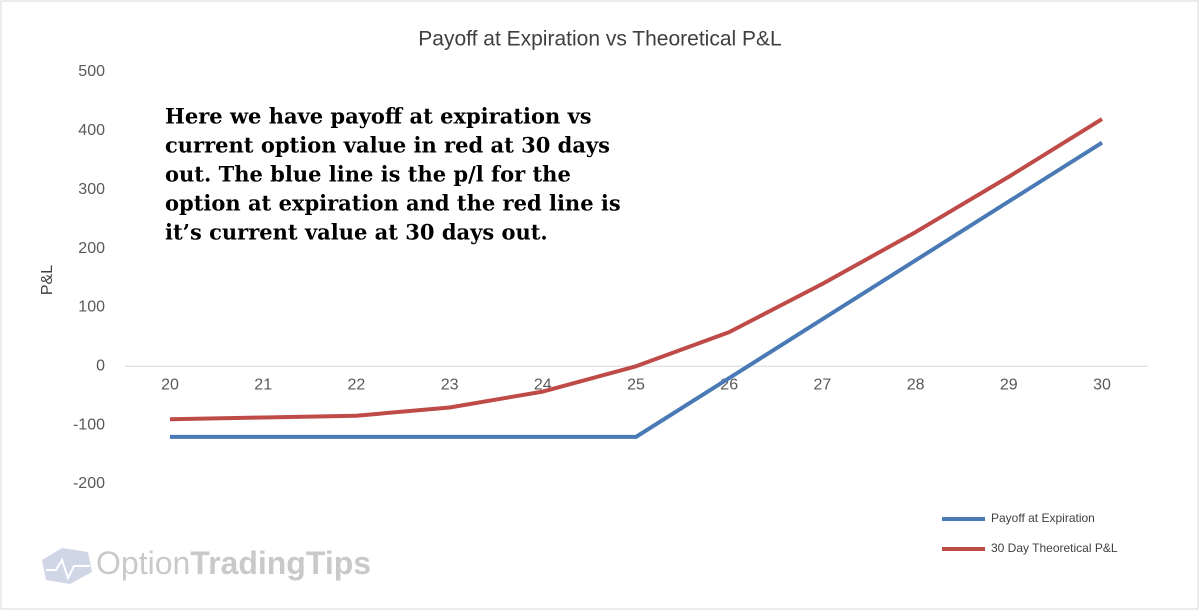  Describe the element at coordinates (91, 130) in the screenshot. I see `y-tick-label: 400` at that location.